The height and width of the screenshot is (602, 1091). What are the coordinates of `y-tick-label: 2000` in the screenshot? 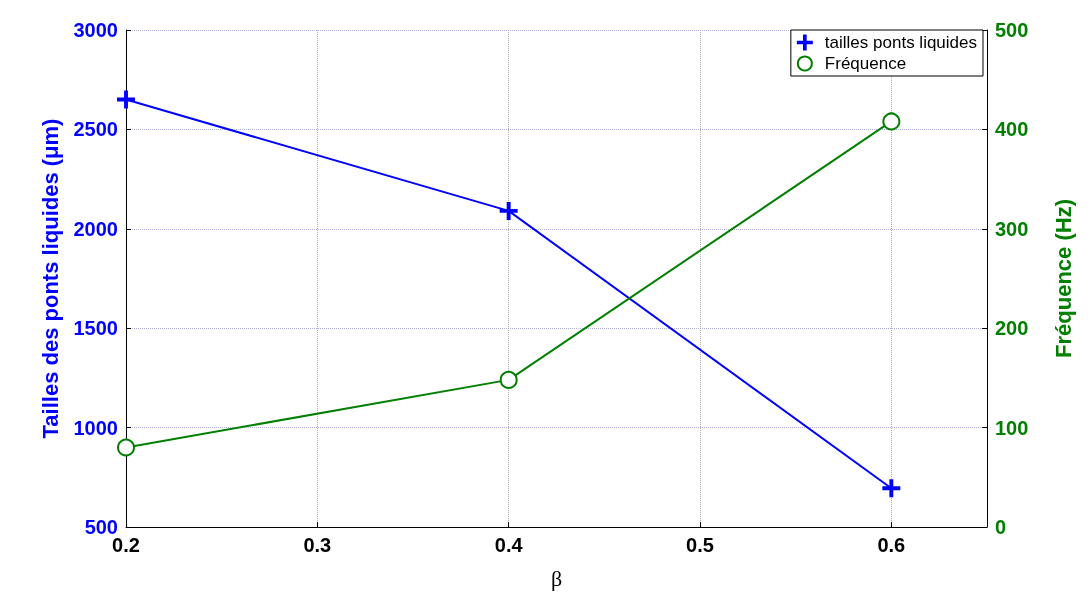 It's located at (95, 228).